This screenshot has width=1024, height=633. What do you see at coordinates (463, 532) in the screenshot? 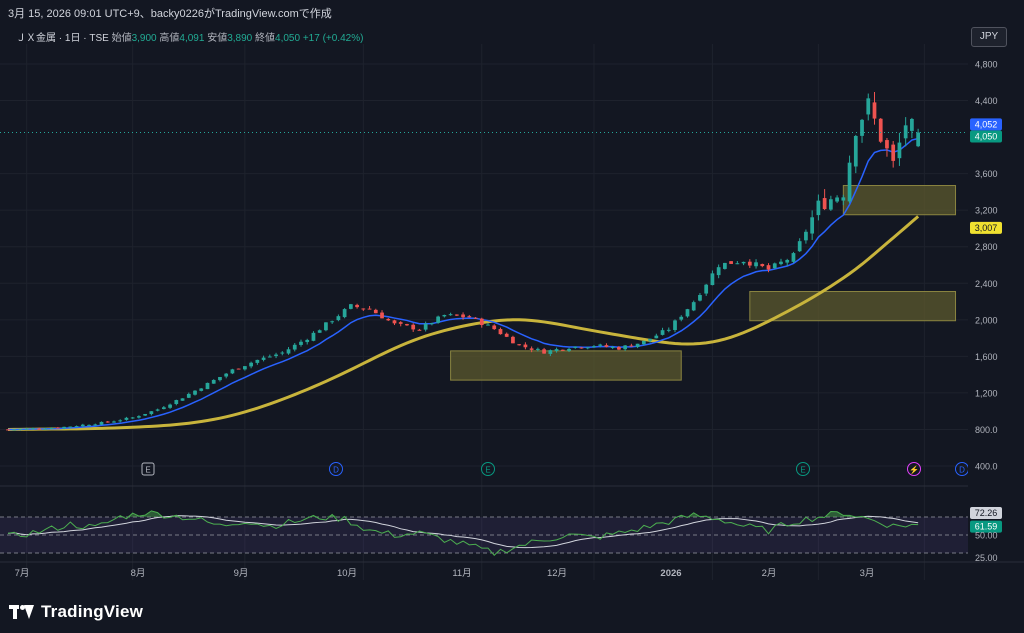
I see `rsi-signal-line` at bounding box center [463, 532].